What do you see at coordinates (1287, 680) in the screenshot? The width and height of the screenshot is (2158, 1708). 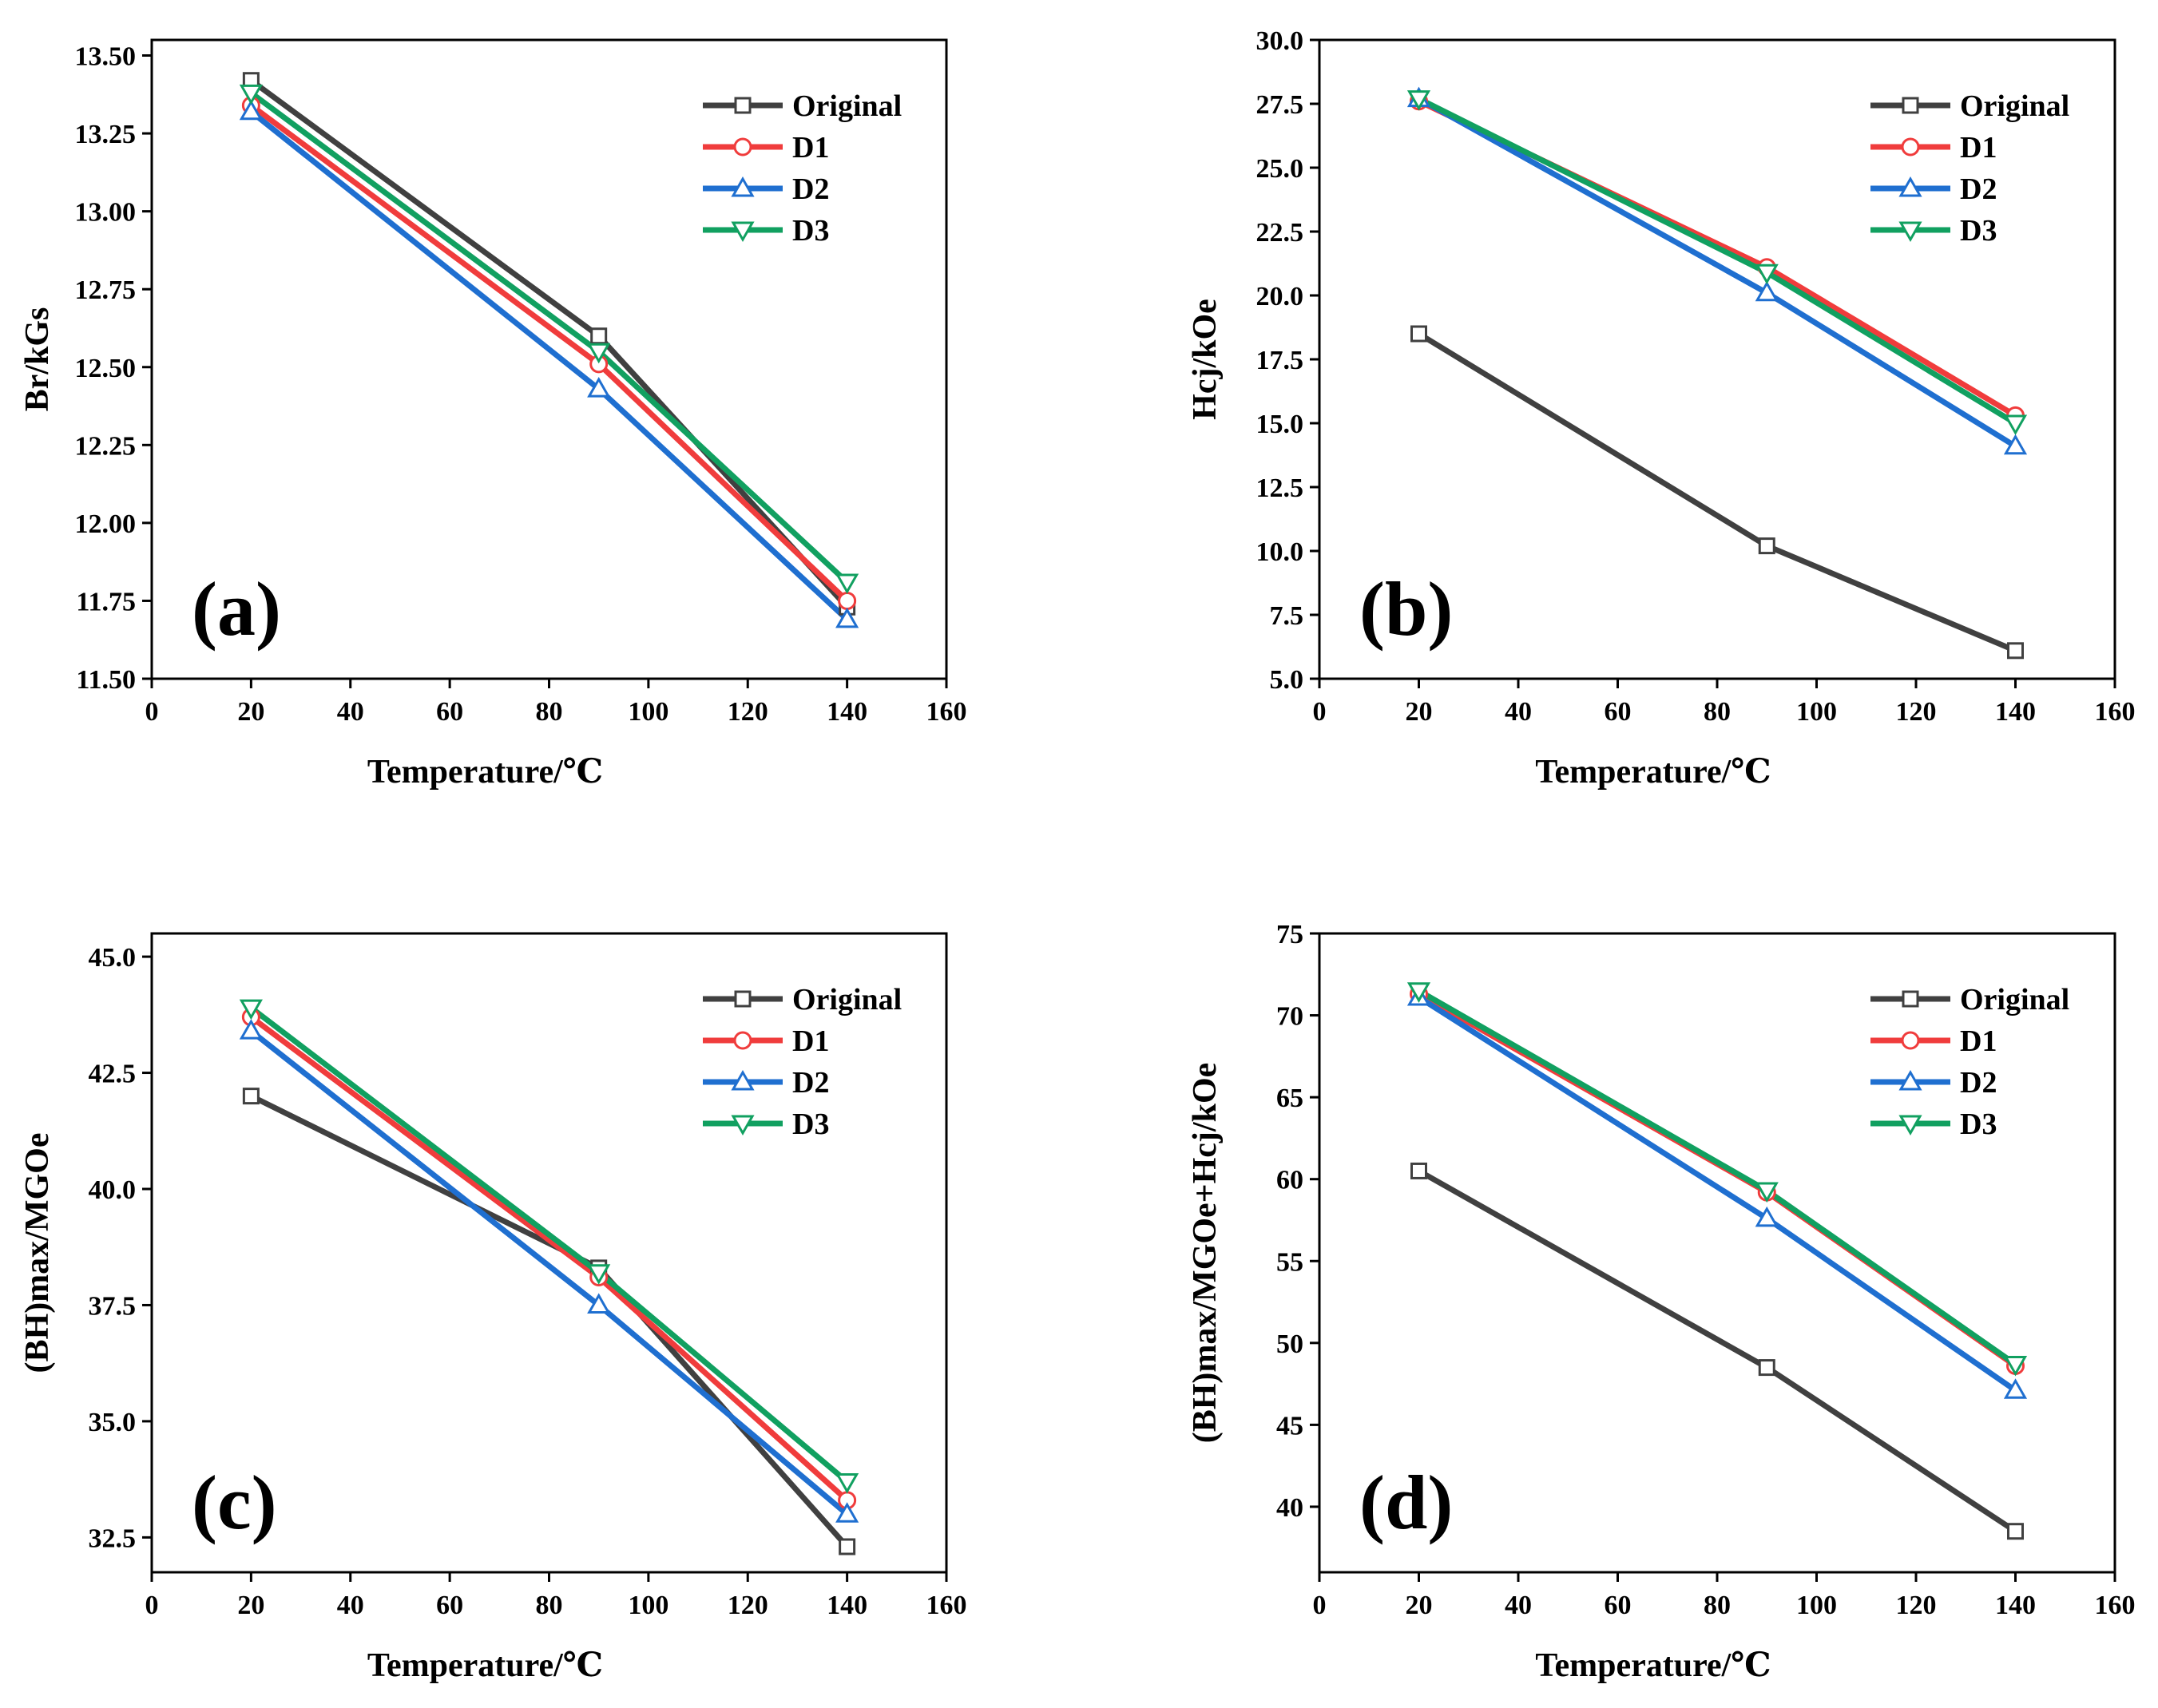 I see `y-tick-label: 5.0` at bounding box center [1287, 680].